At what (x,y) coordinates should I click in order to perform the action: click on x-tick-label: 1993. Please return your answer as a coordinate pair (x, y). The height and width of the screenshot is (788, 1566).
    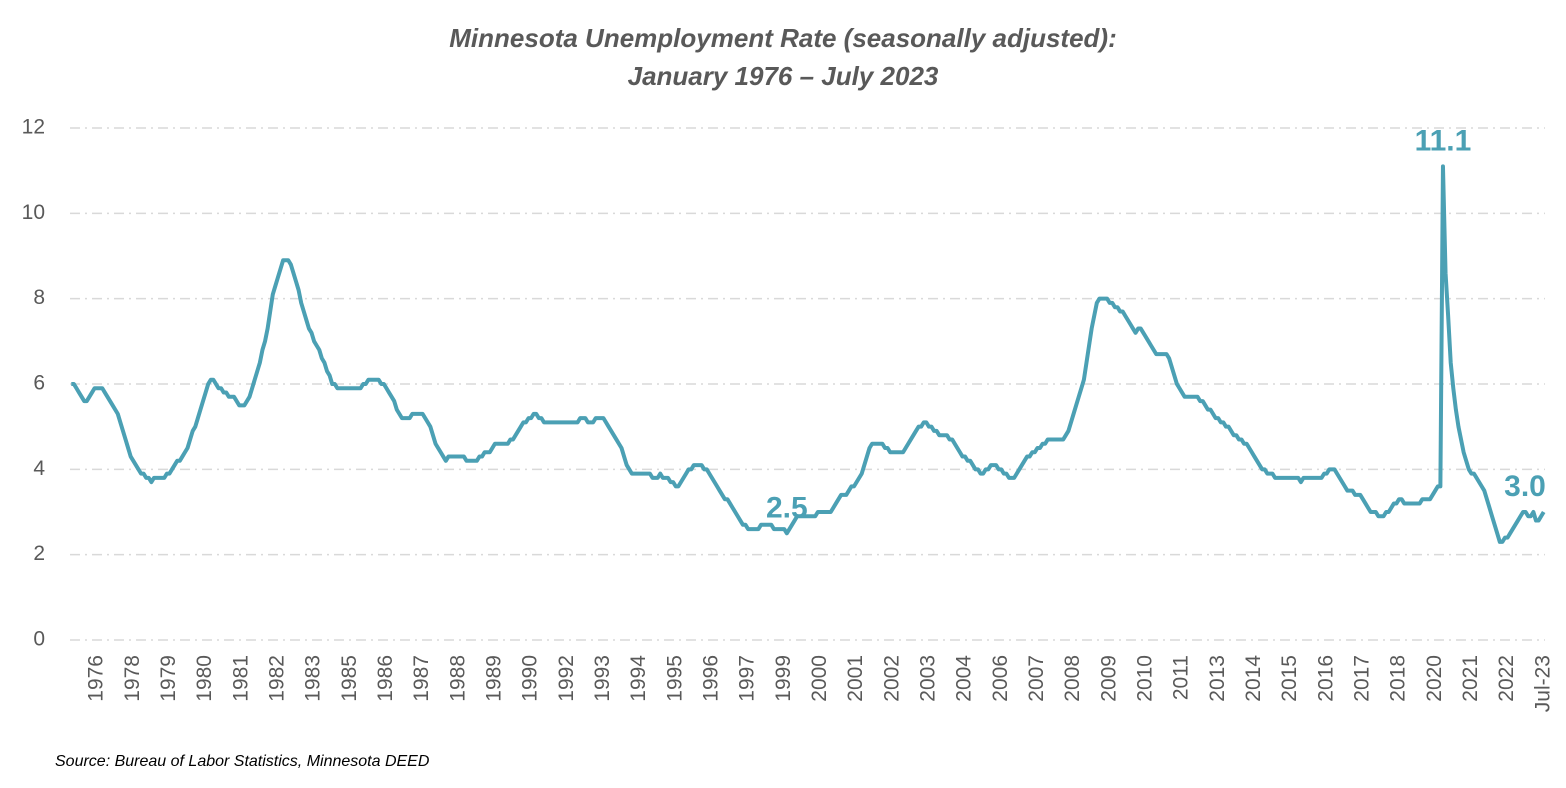
    Looking at the image, I should click on (602, 678).